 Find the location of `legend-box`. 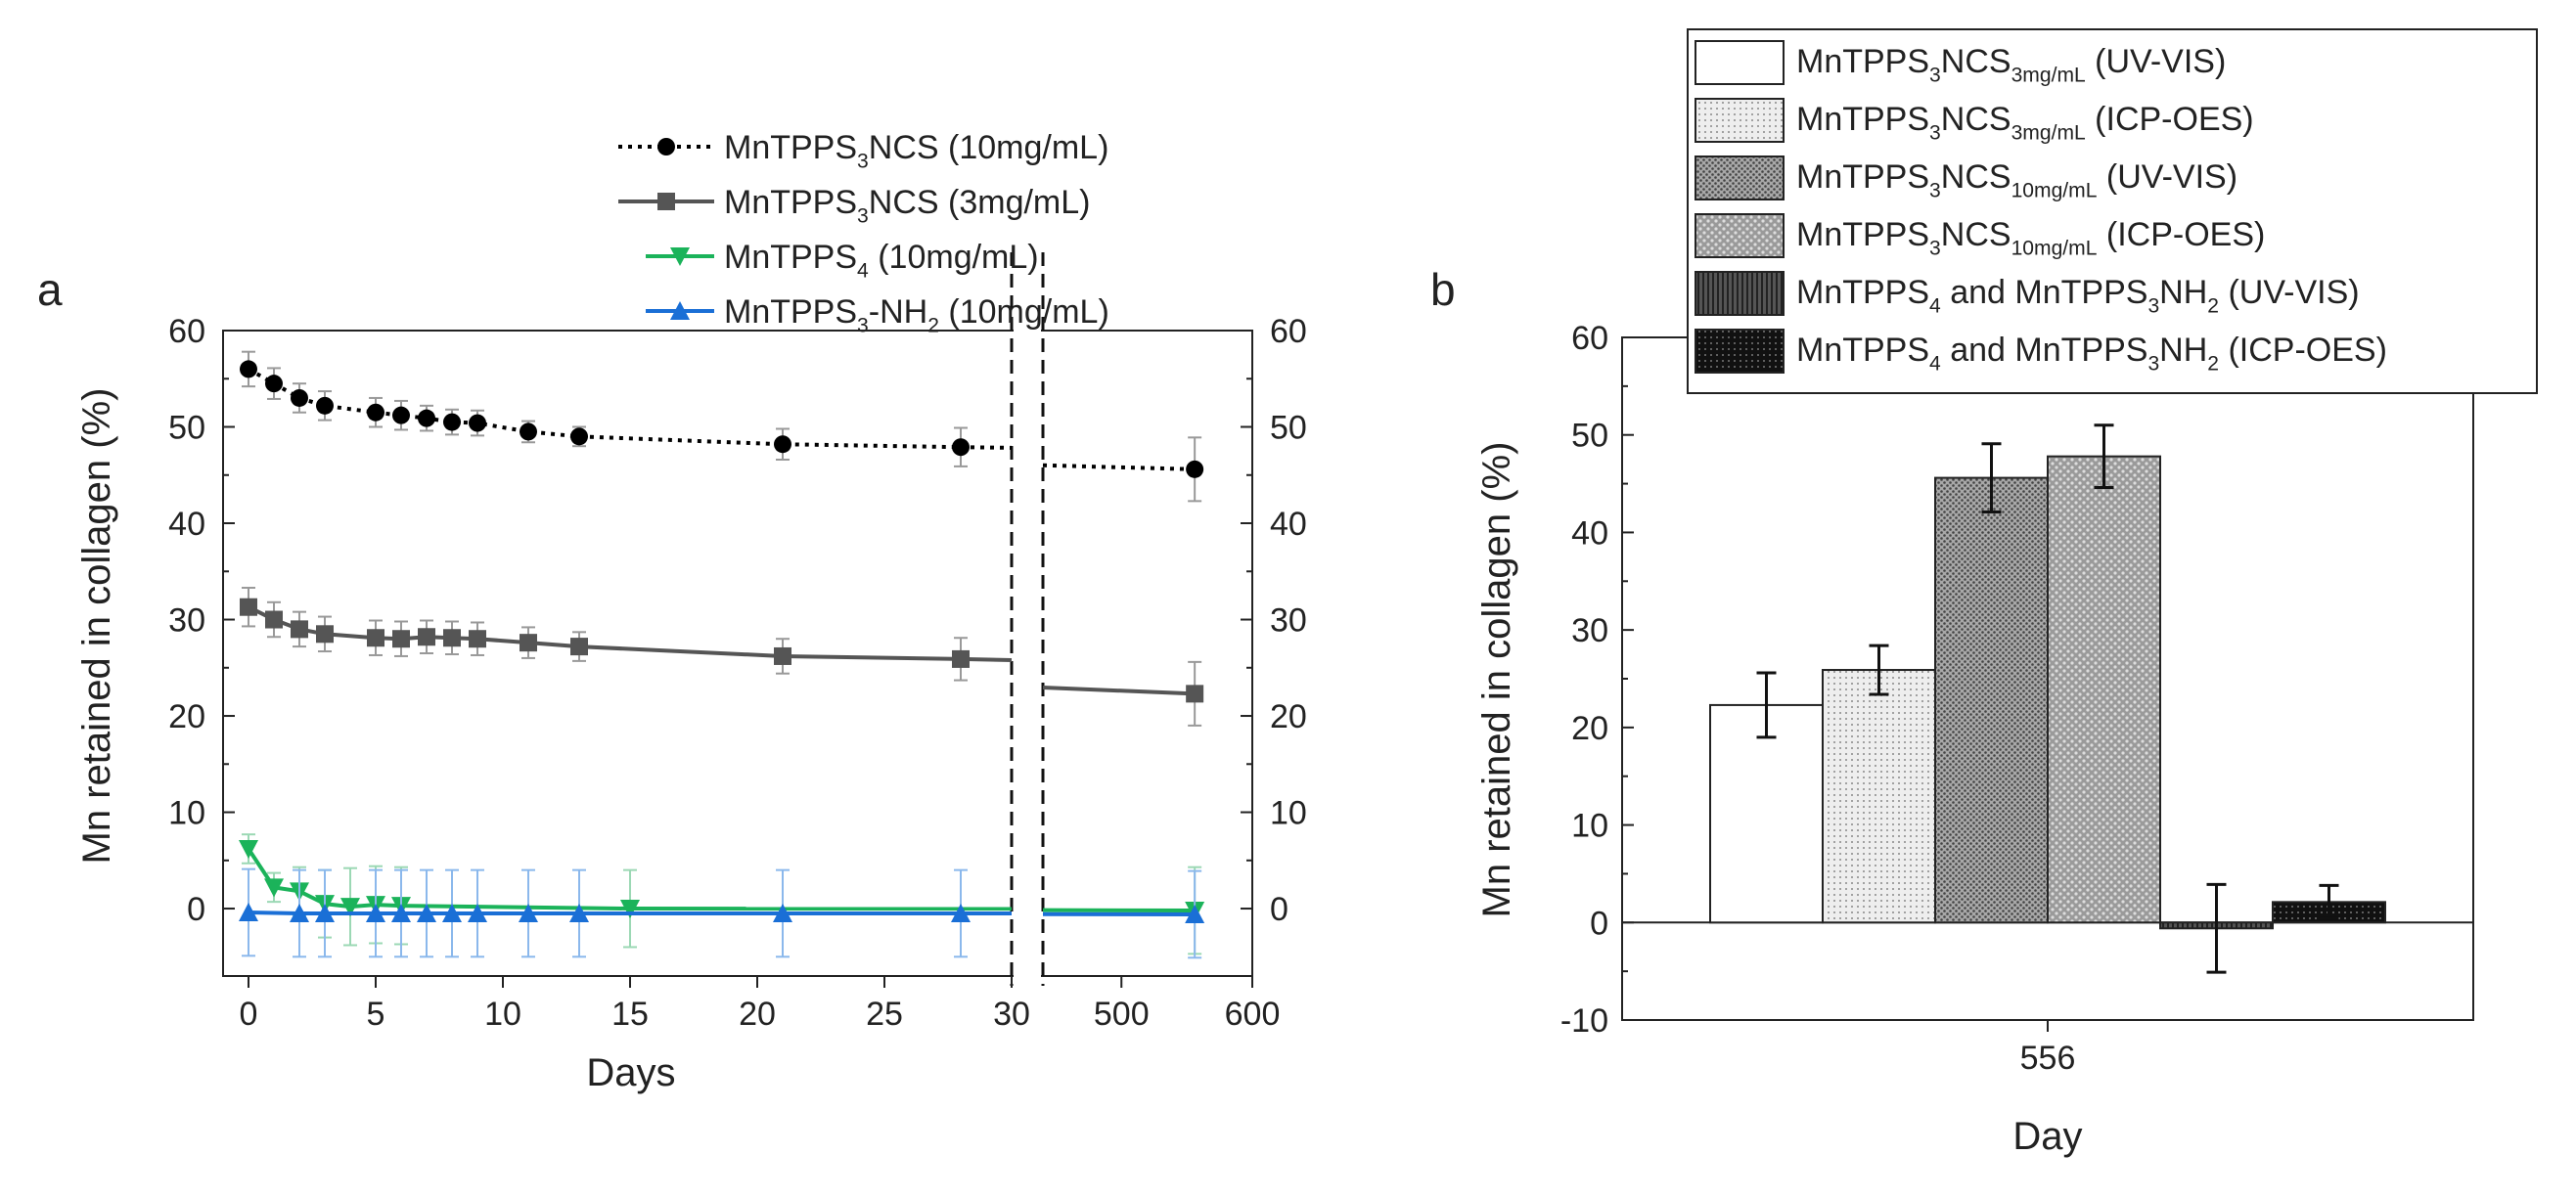

legend-box is located at coordinates (2112, 211).